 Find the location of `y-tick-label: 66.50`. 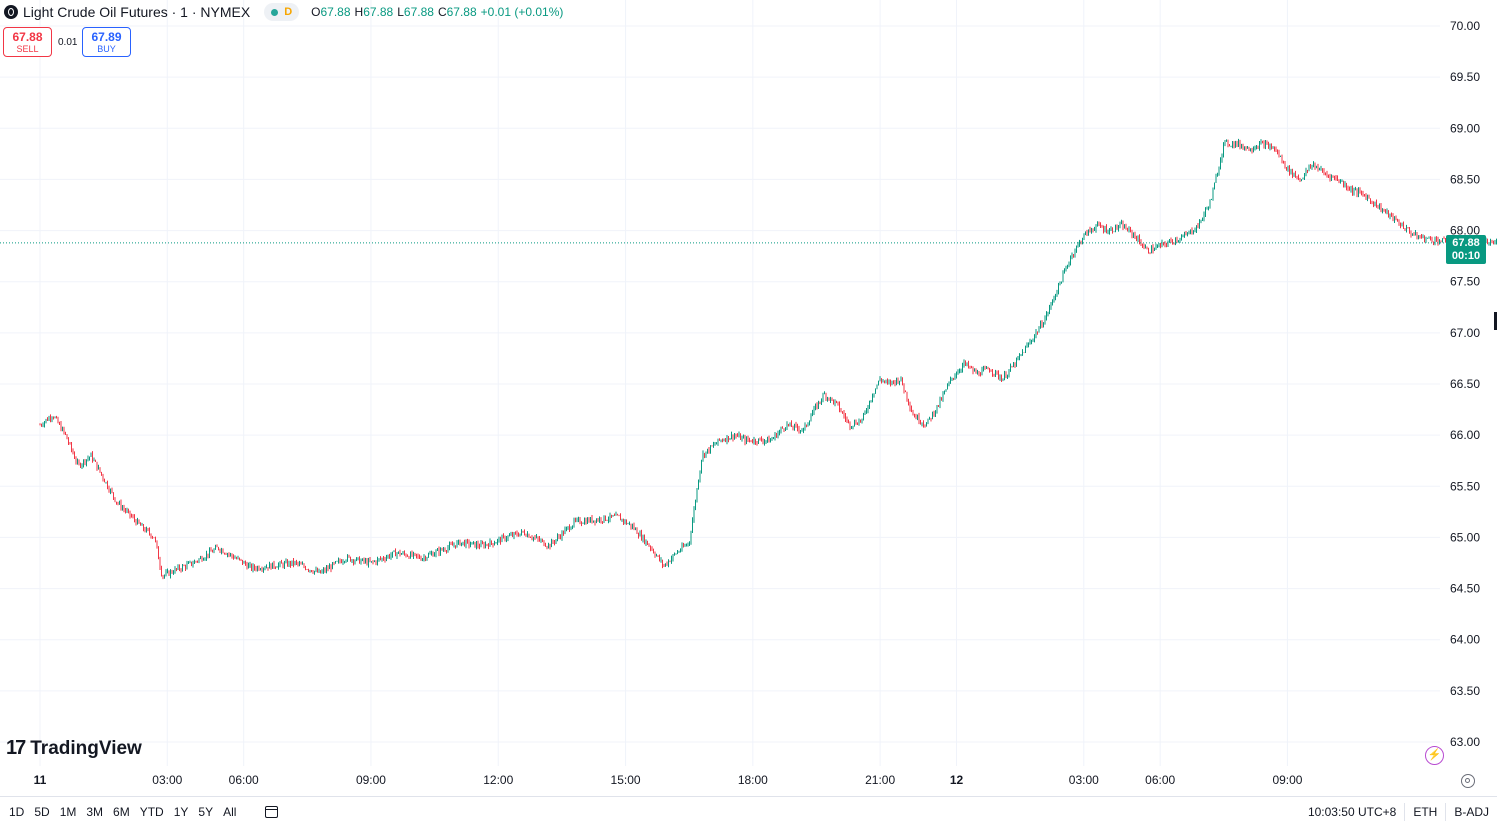

y-tick-label: 66.50 is located at coordinates (1465, 384).